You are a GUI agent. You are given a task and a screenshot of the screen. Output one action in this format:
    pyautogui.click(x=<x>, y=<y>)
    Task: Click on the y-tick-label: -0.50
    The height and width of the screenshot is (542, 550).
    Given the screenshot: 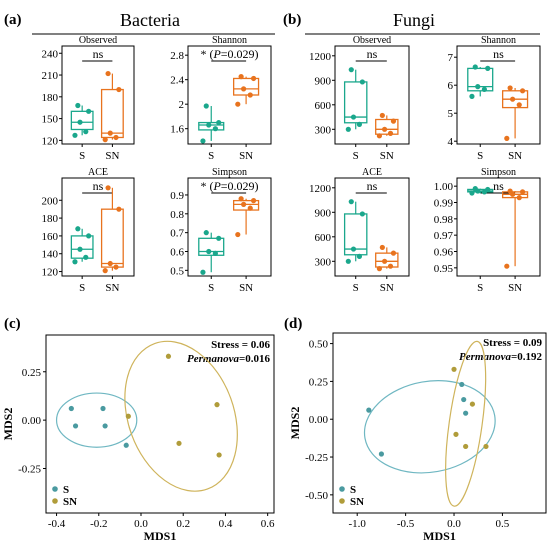 What is the action you would take?
    pyautogui.click(x=316, y=496)
    